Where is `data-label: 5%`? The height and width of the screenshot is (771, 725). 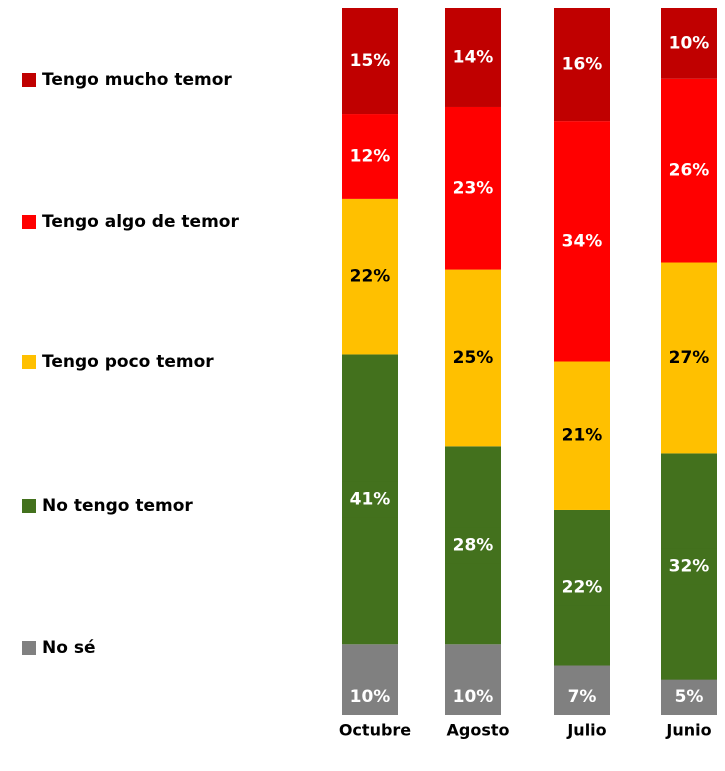 data-label: 5% is located at coordinates (689, 697).